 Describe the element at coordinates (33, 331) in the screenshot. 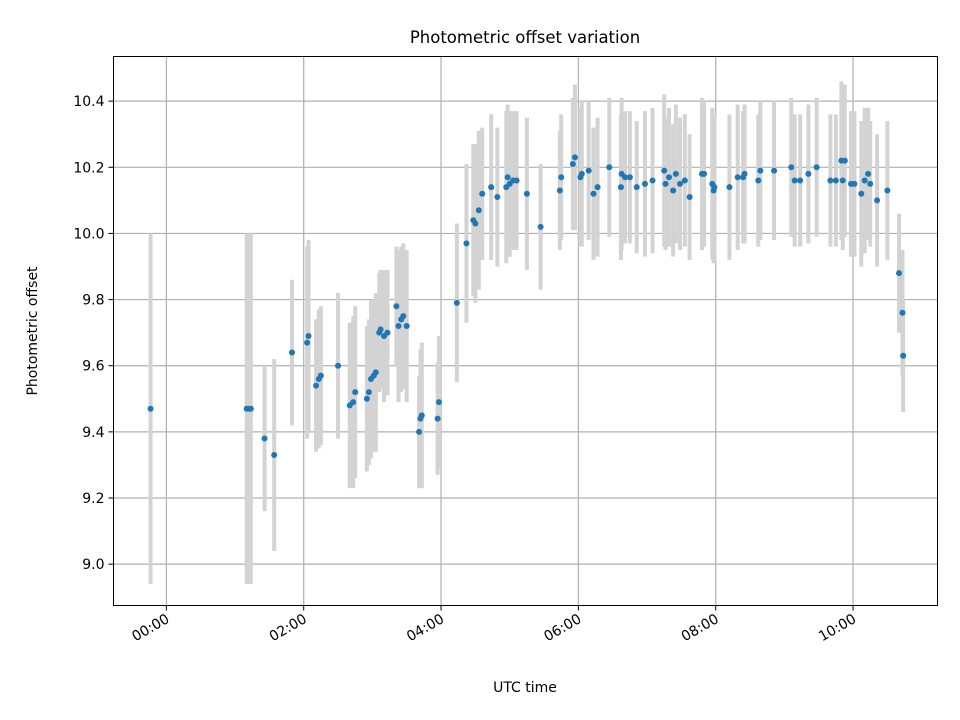

I see `y-axis-label: Photometric offset` at that location.